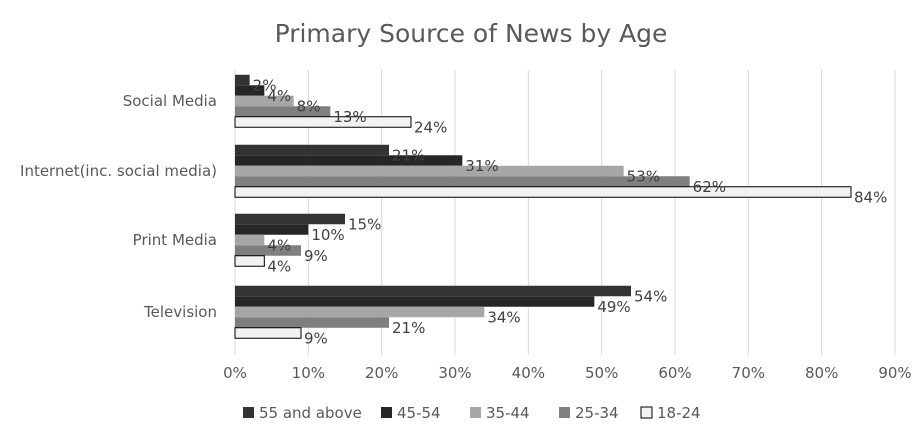  What do you see at coordinates (462, 181) in the screenshot?
I see `bar-25-34-internet-inc-social-media` at bounding box center [462, 181].